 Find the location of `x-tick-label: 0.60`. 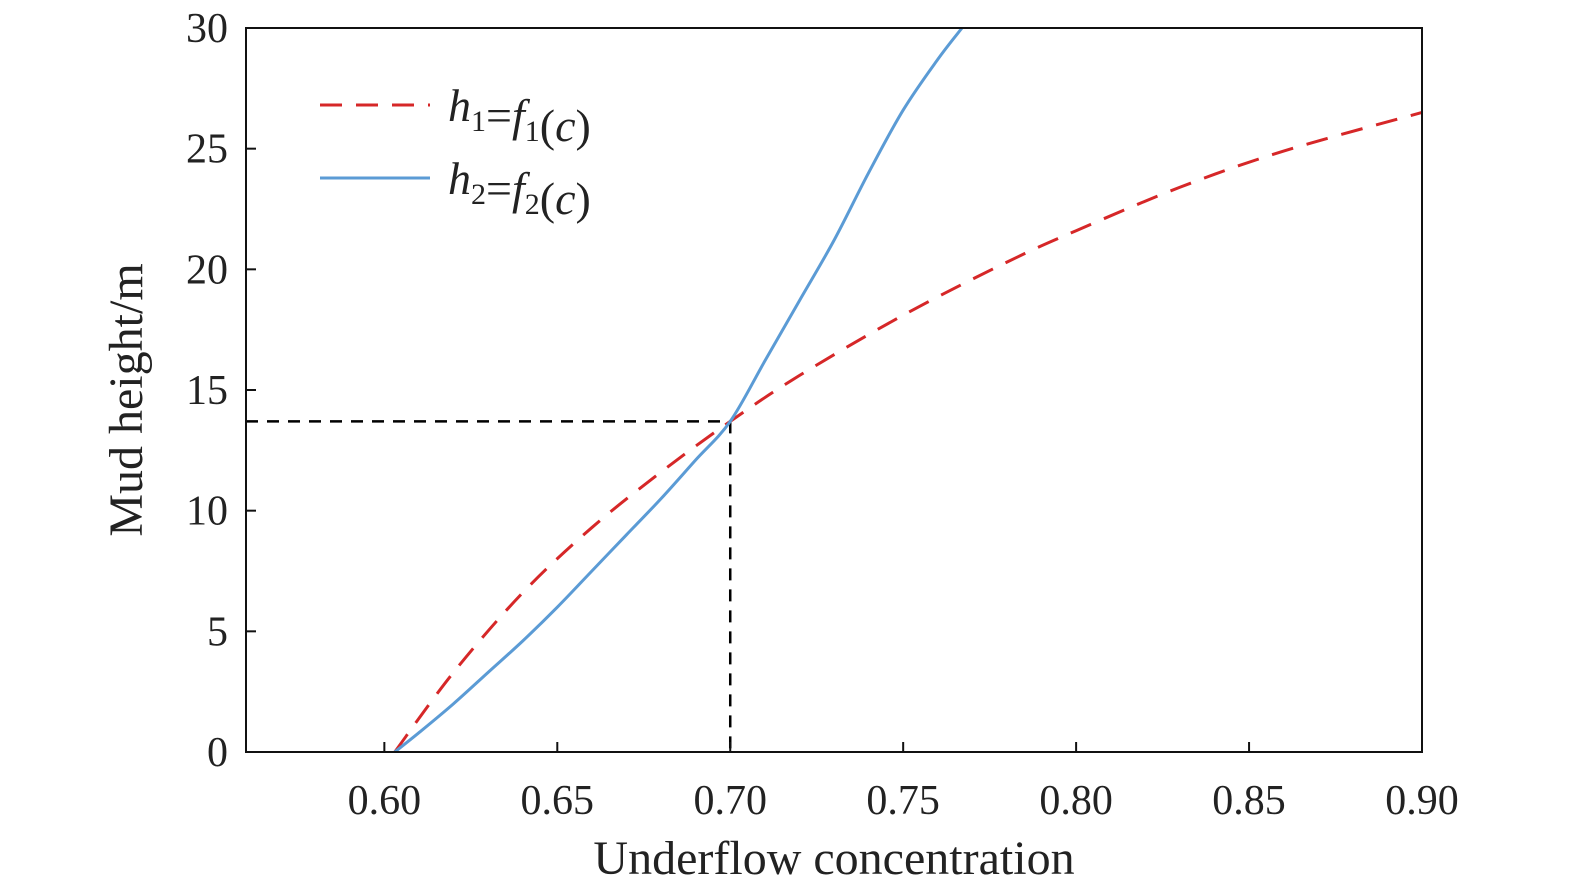

x-tick-label: 0.60 is located at coordinates (385, 801).